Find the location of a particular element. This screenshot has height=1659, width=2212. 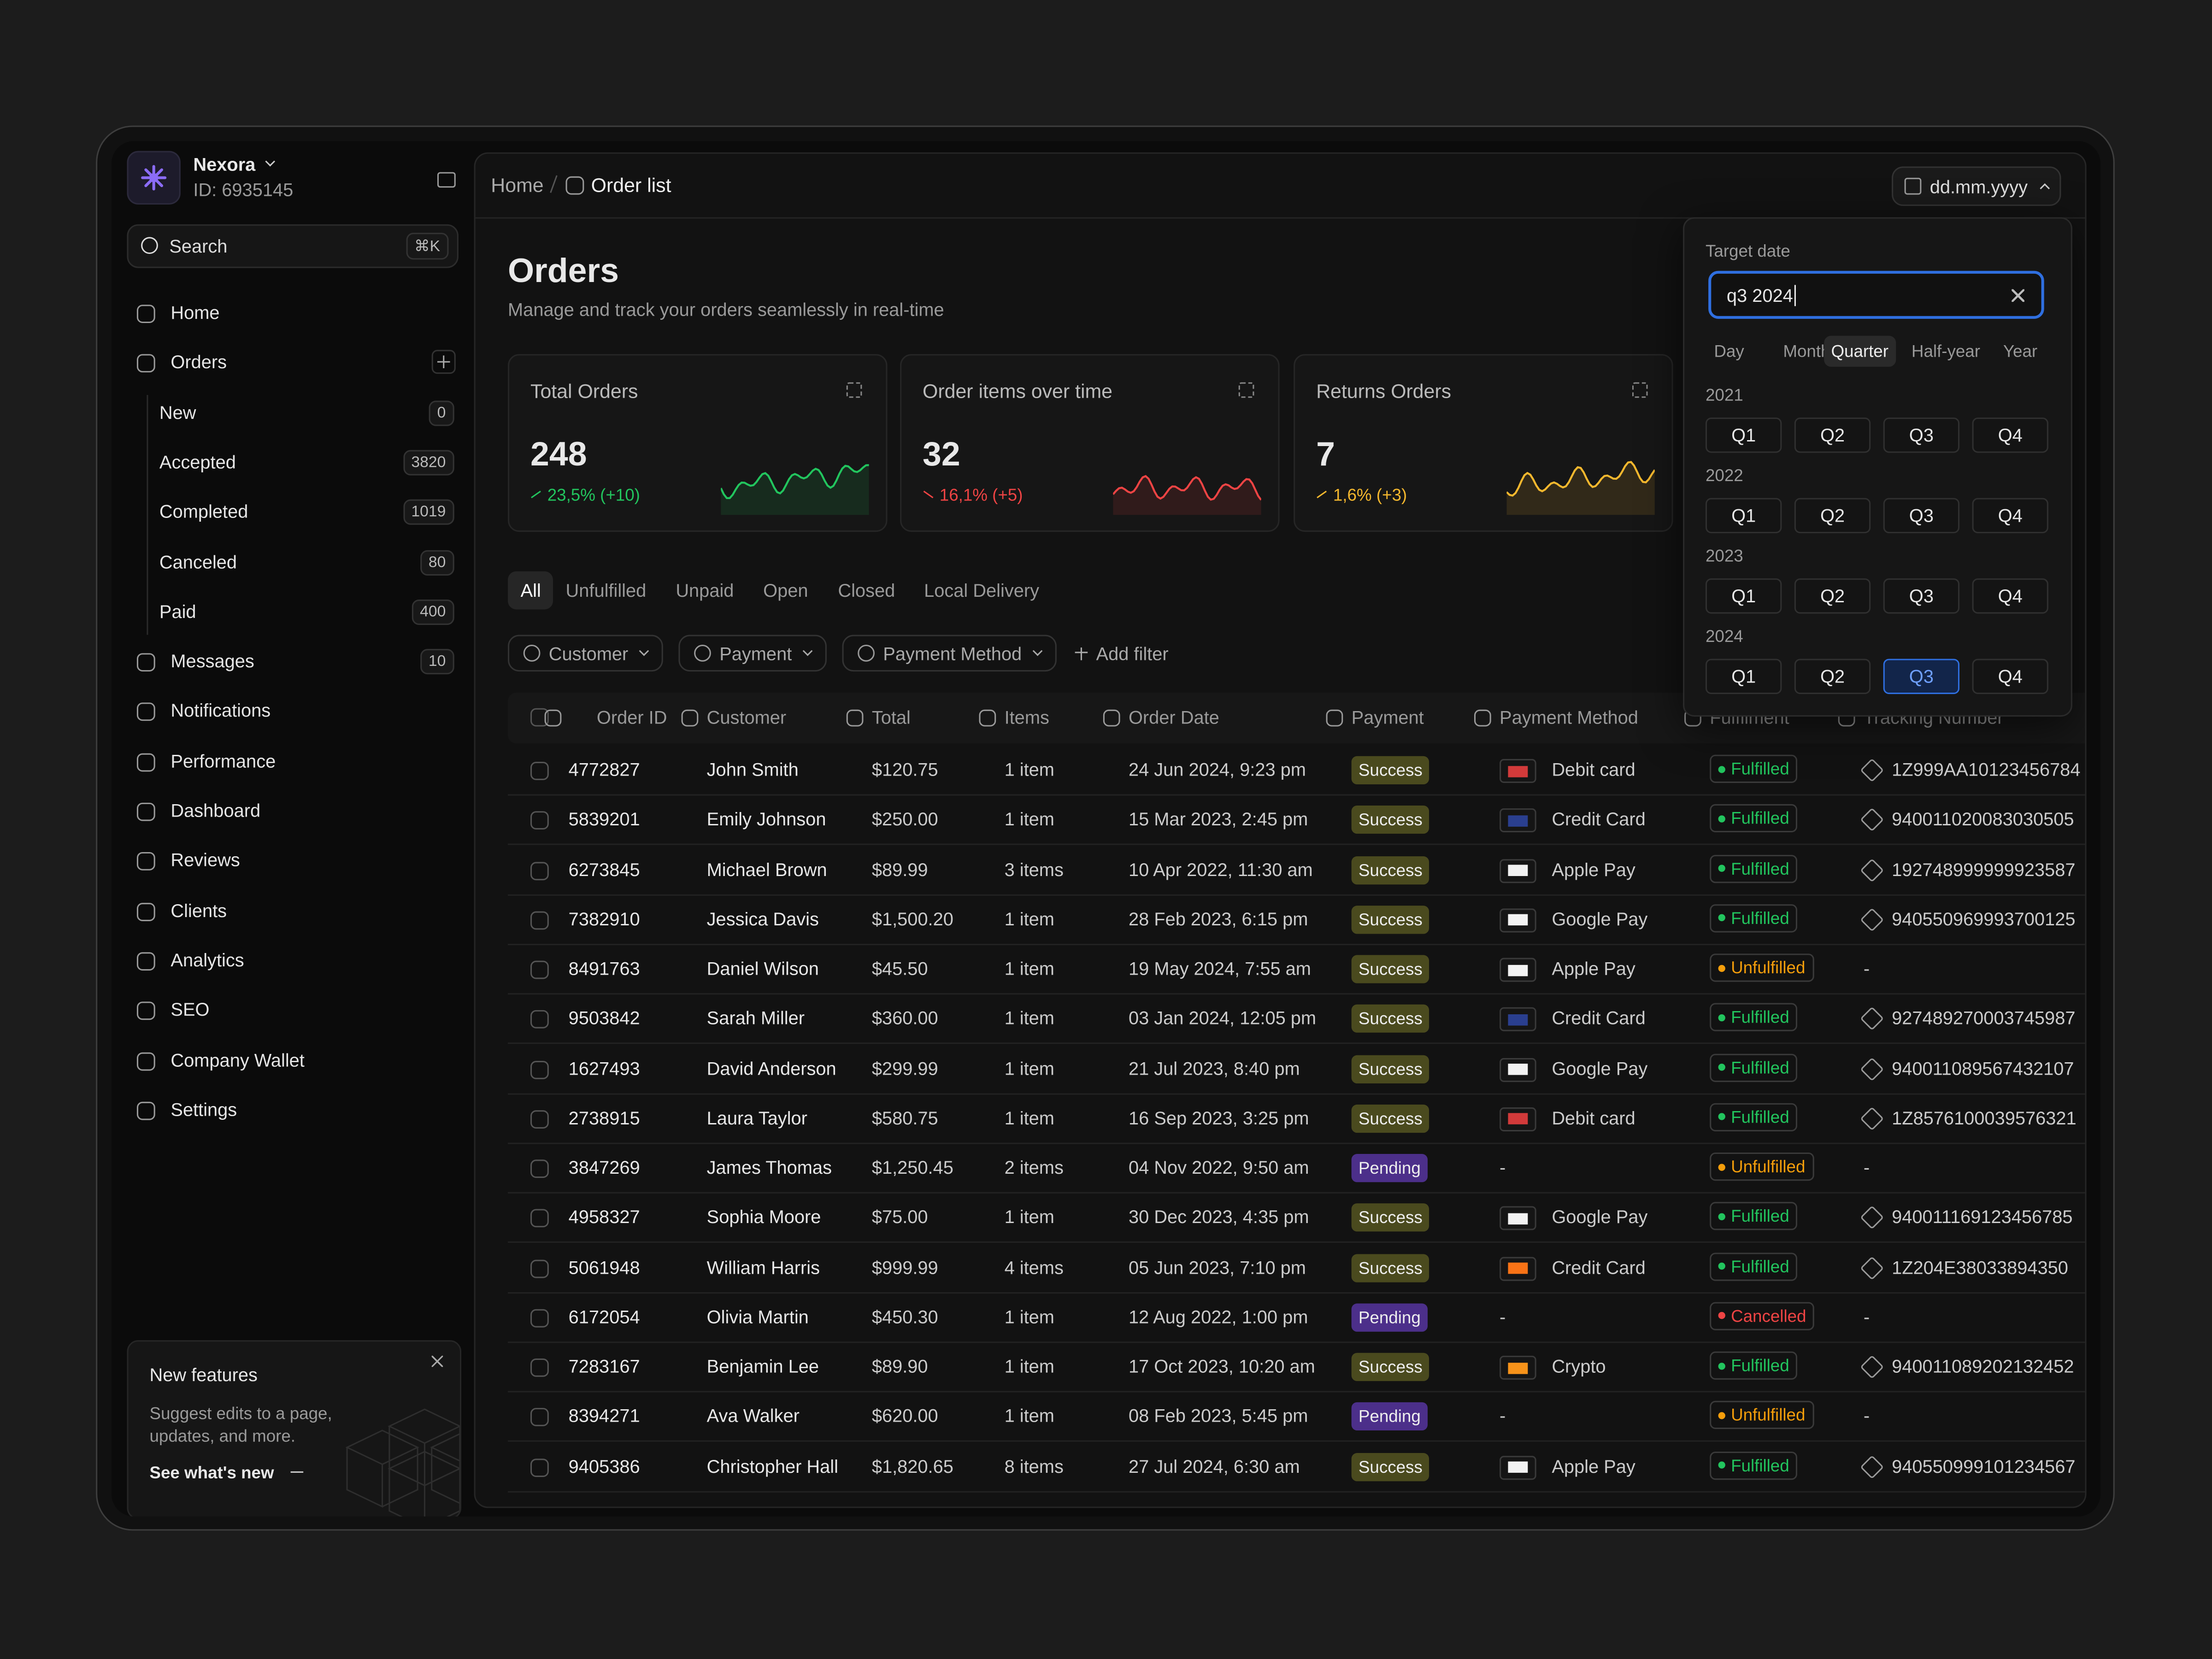

tab: All is located at coordinates (530, 590).